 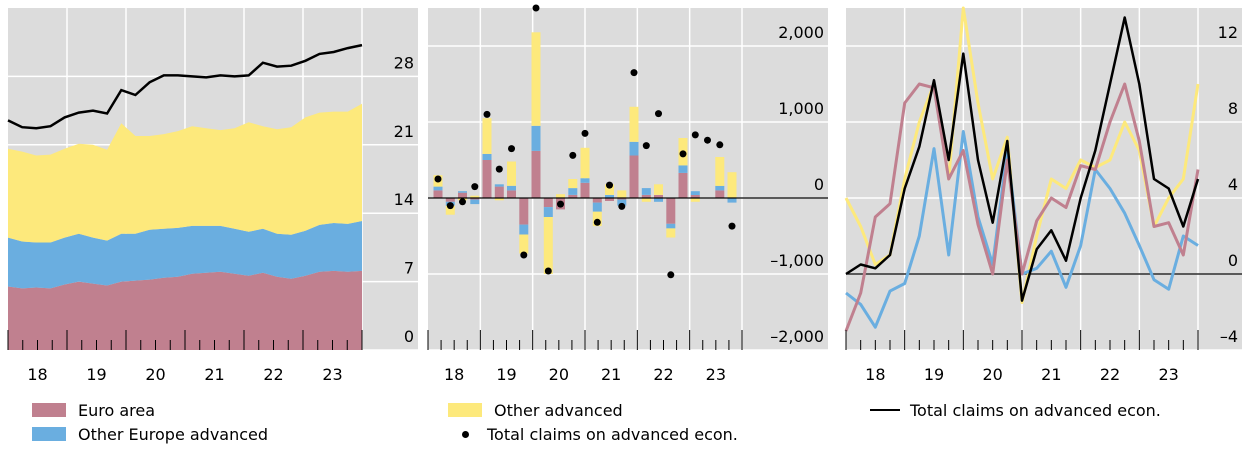 What do you see at coordinates (506, 374) in the screenshot?
I see `x-tick-label: 19` at bounding box center [506, 374].